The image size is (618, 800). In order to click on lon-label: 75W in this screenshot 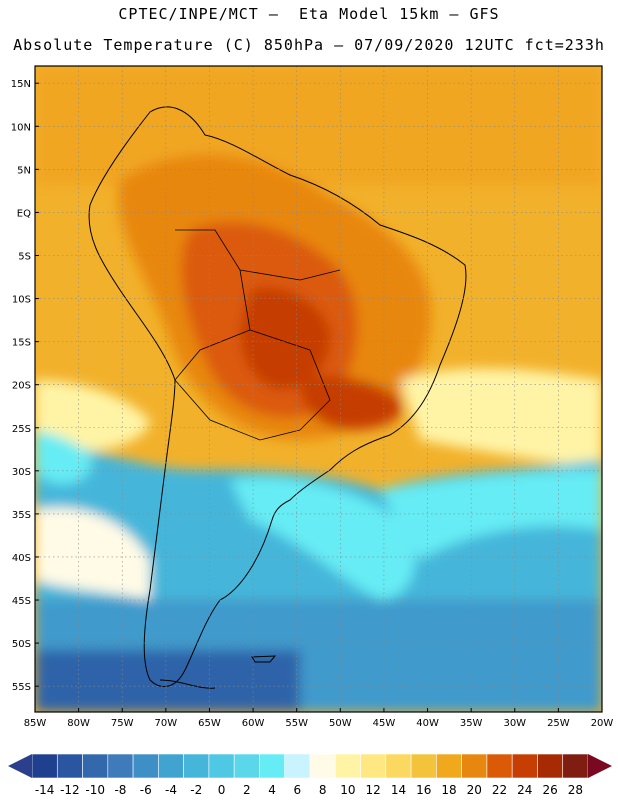, I will do `click(122, 723)`.